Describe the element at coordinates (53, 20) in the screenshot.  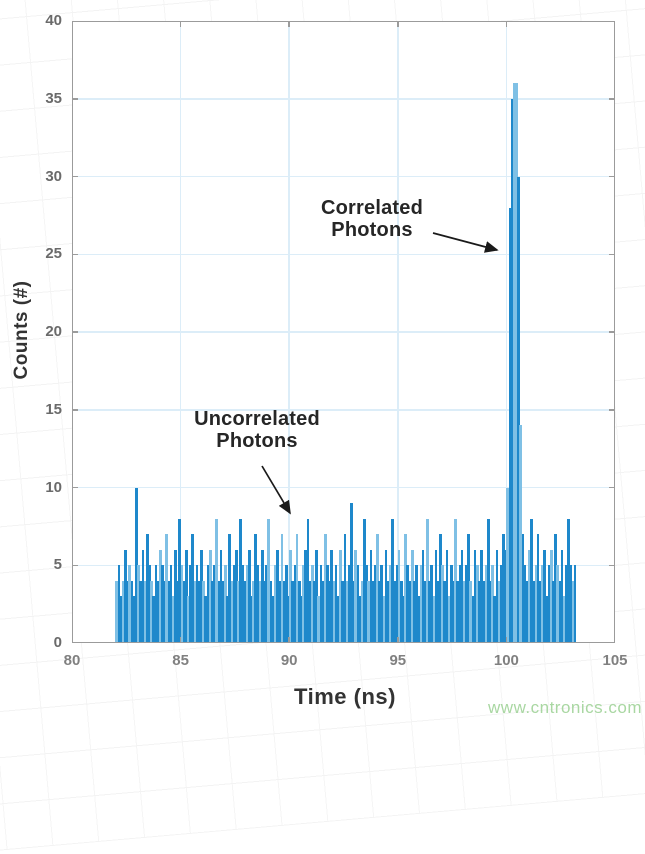
I see `y-tick-label-40: 40` at that location.